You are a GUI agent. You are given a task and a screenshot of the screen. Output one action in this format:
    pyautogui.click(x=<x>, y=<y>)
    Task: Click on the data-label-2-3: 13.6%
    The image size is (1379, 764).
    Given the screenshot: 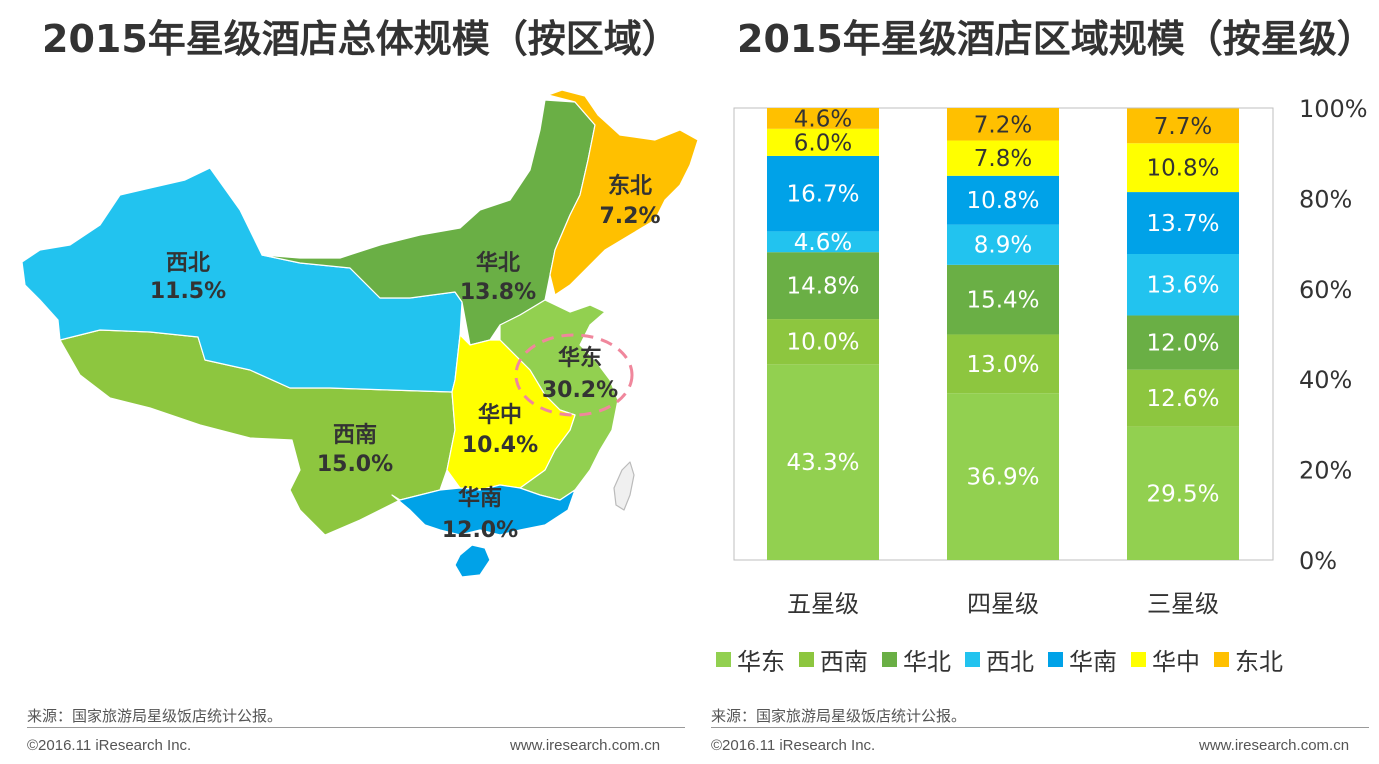 What is the action you would take?
    pyautogui.click(x=1182, y=286)
    